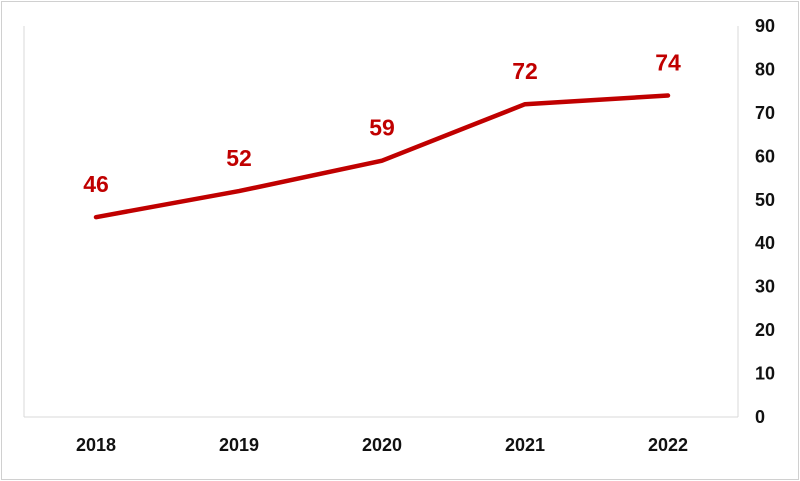 The image size is (800, 481). I want to click on y-tick-label: 30, so click(765, 287).